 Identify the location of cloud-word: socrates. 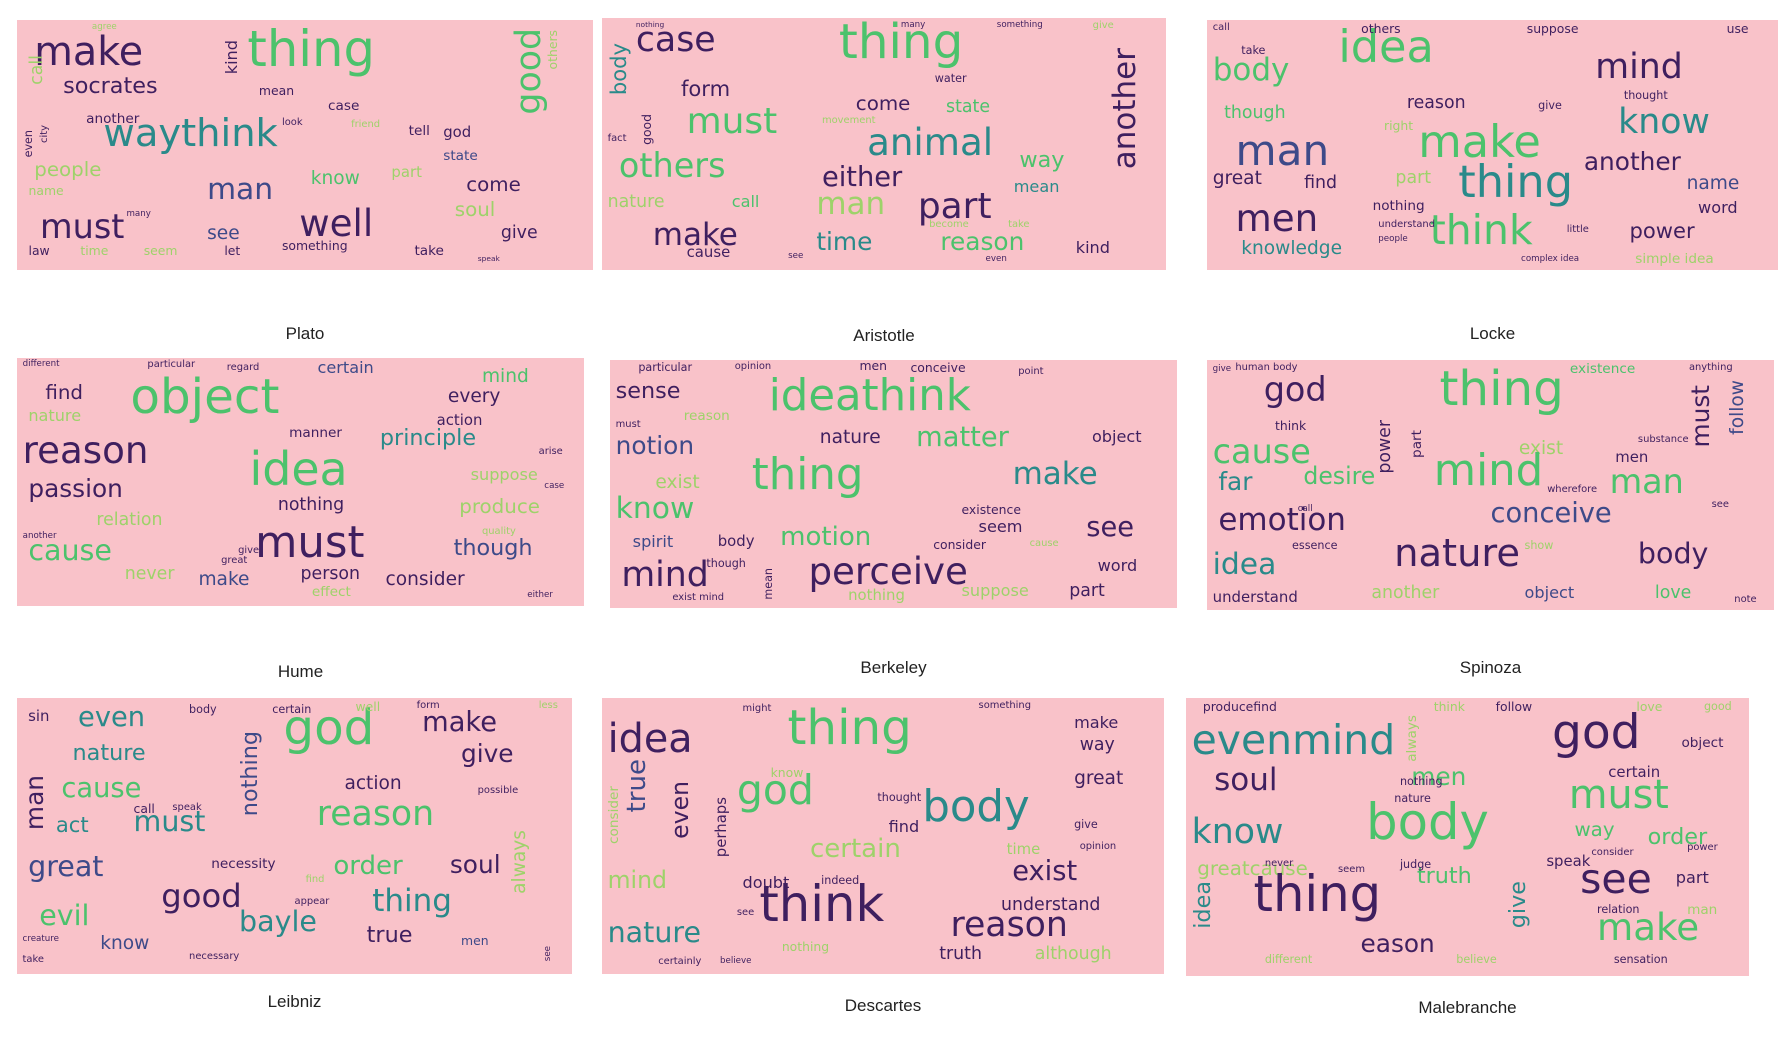
(110, 86).